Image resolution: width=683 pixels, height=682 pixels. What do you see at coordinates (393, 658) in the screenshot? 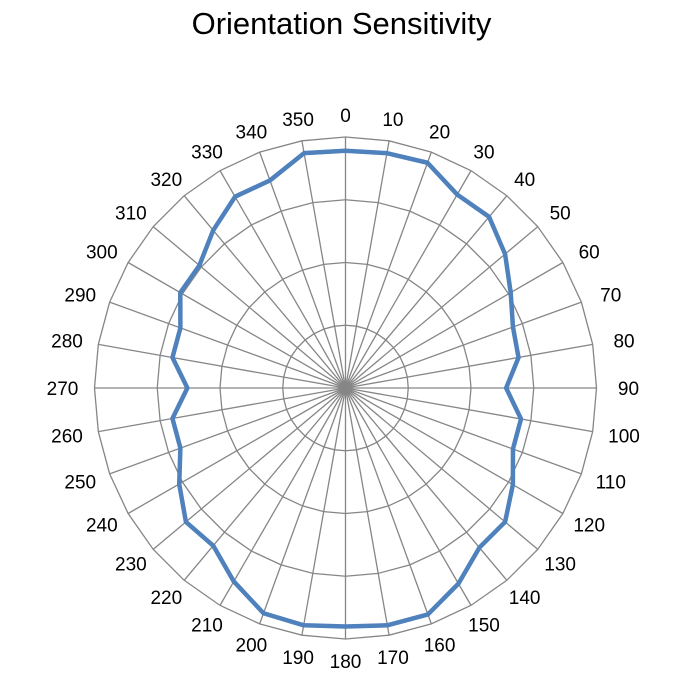
I see `axis-label-170: 170` at bounding box center [393, 658].